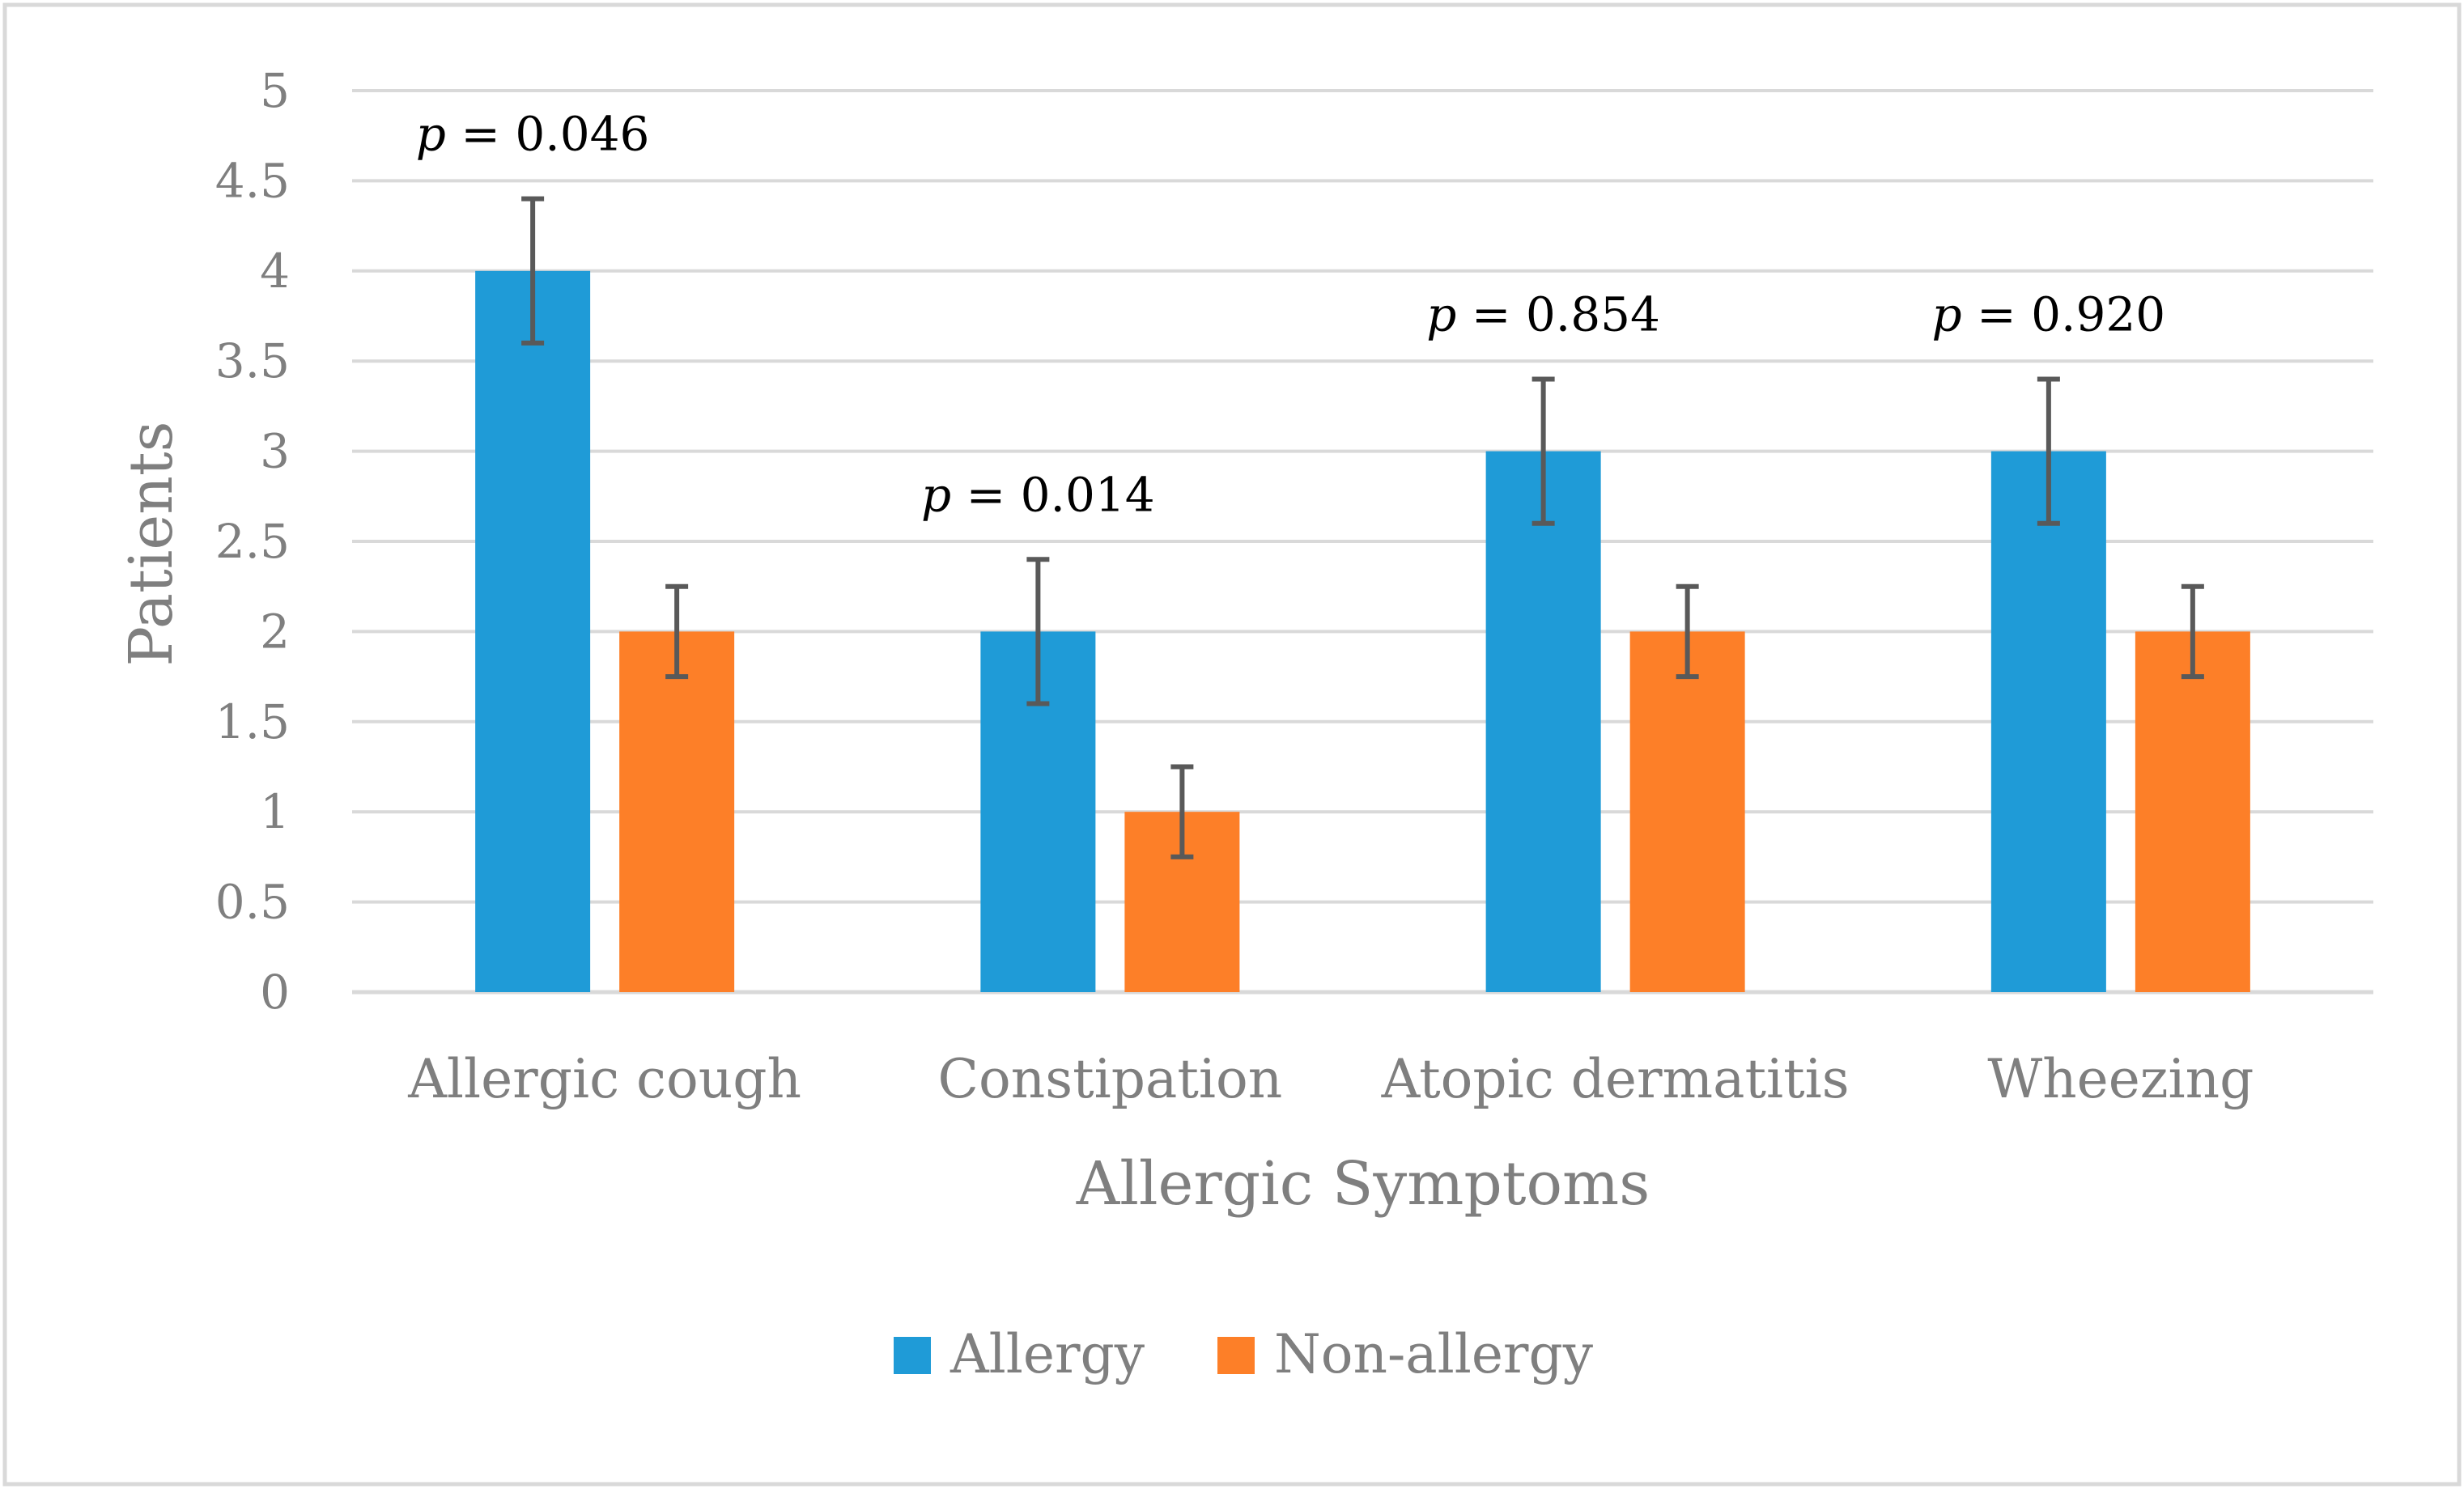 The width and height of the screenshot is (2464, 1489). What do you see at coordinates (1363, 1184) in the screenshot?
I see `x-axis-title: Allergic Symptoms` at bounding box center [1363, 1184].